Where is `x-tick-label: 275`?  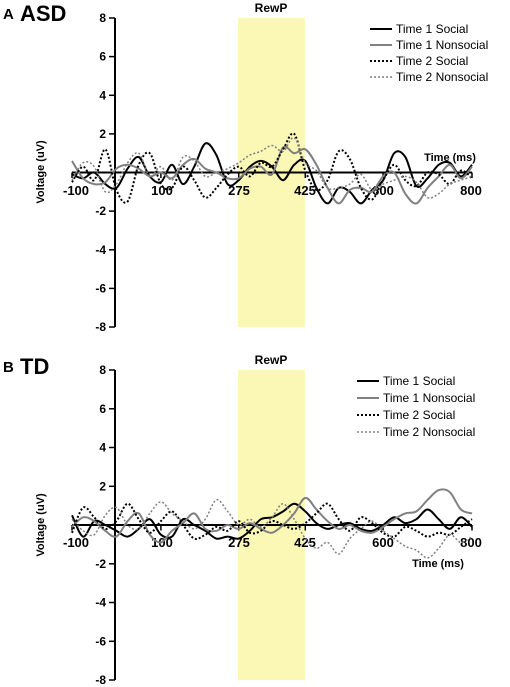 x-tick-label: 275 is located at coordinates (239, 190).